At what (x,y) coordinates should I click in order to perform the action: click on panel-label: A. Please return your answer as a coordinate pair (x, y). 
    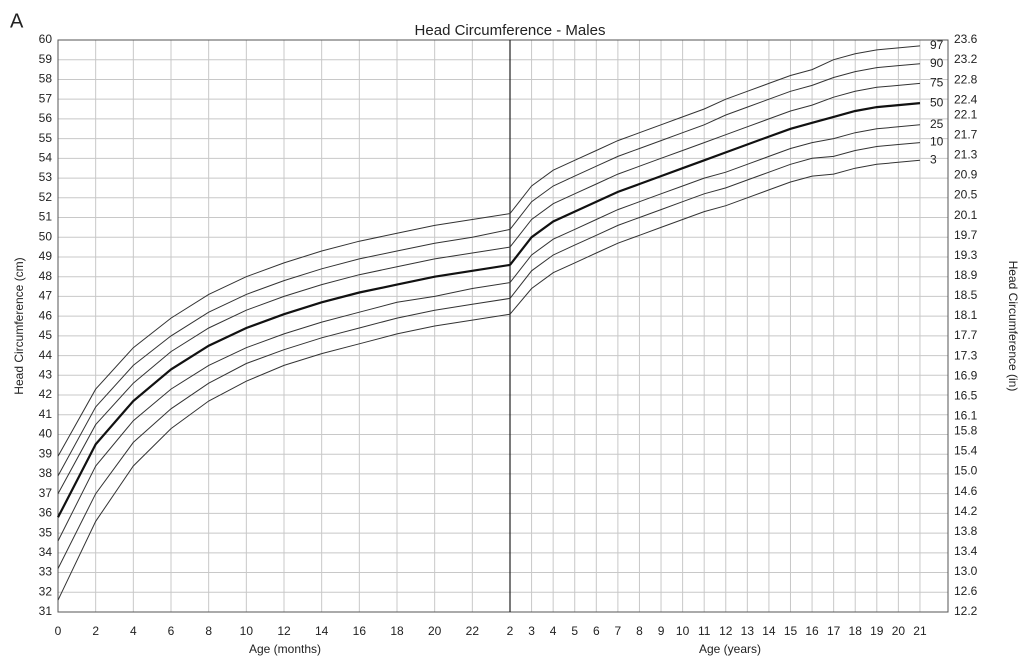
    Looking at the image, I should click on (17, 21).